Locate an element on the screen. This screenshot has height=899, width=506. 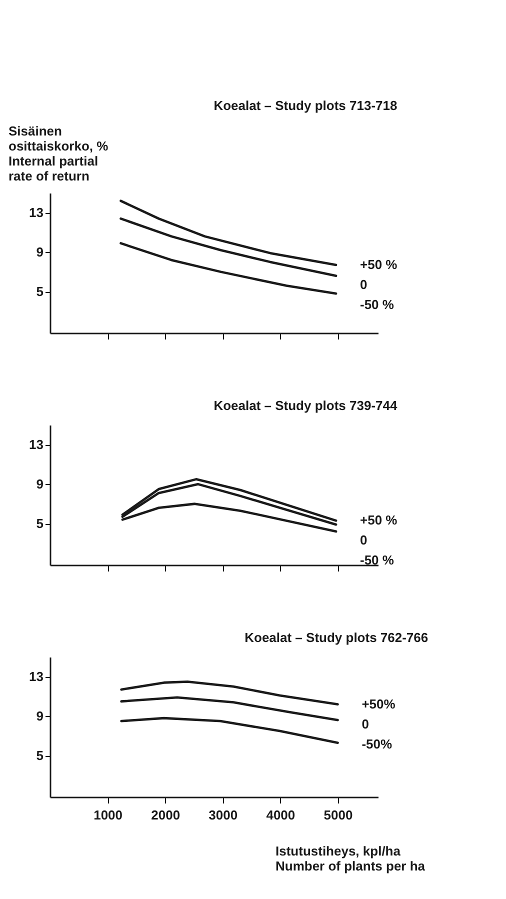
x-axis-title: Istutustiheys, kpl/ha Number of plants per ha is located at coordinates (351, 859).